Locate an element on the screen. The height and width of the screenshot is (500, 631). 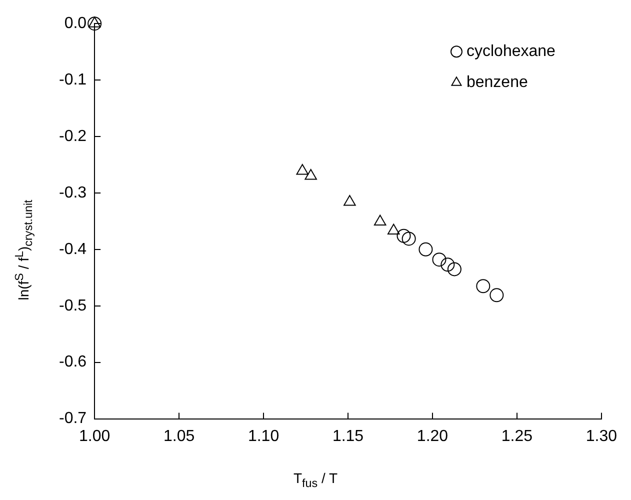
x-tick-label: 1.20 is located at coordinates (432, 436).